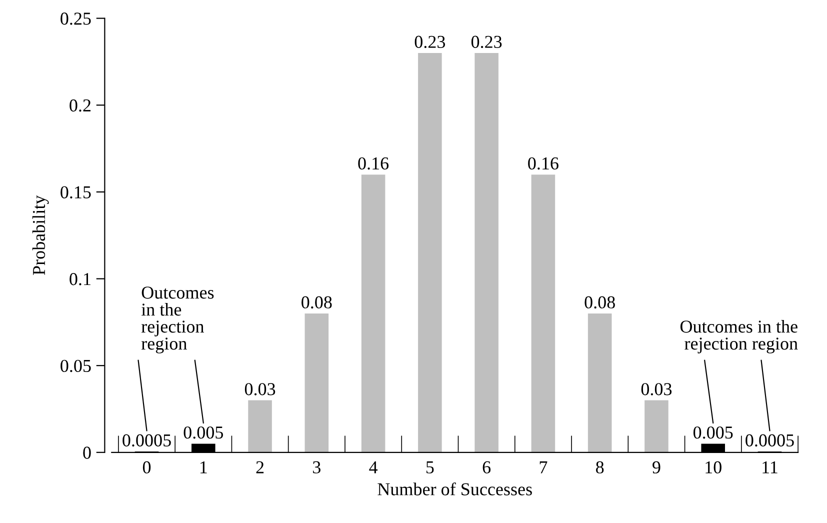  Describe the element at coordinates (486, 467) in the screenshot. I see `x-tick-label: 6` at that location.